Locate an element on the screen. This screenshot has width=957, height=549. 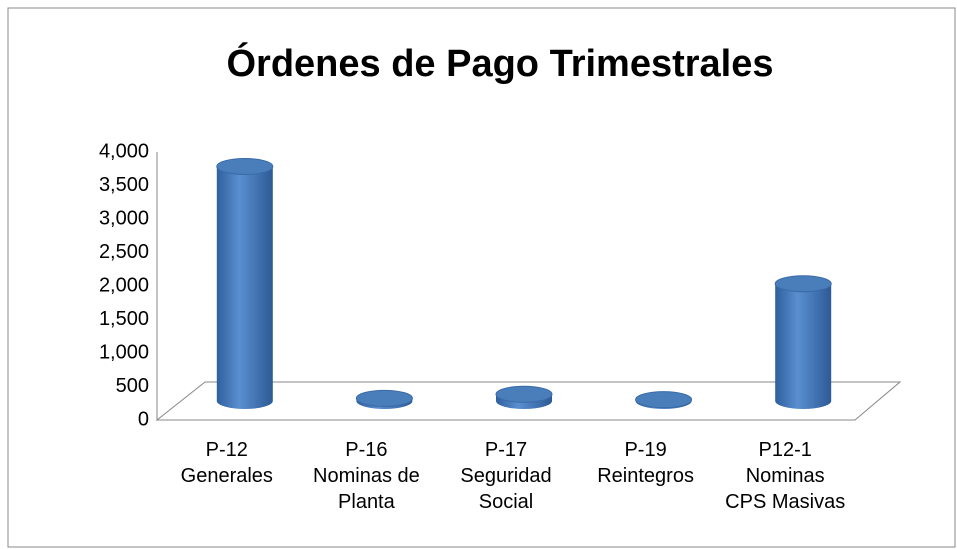
x-tick-label: P-16 Nominas de Planta is located at coordinates (366, 476).